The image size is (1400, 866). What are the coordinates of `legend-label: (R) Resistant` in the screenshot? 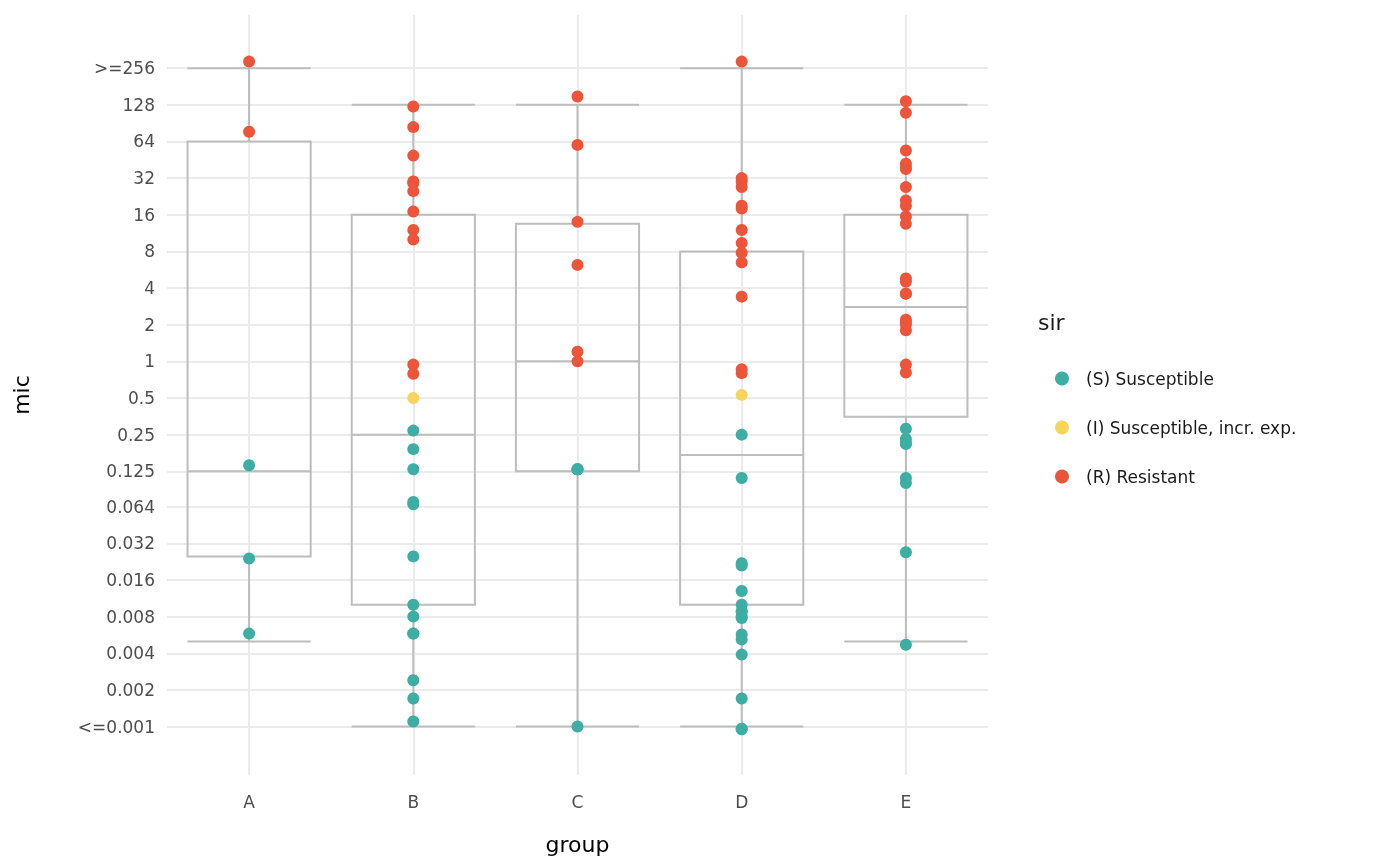 It's located at (1141, 476).